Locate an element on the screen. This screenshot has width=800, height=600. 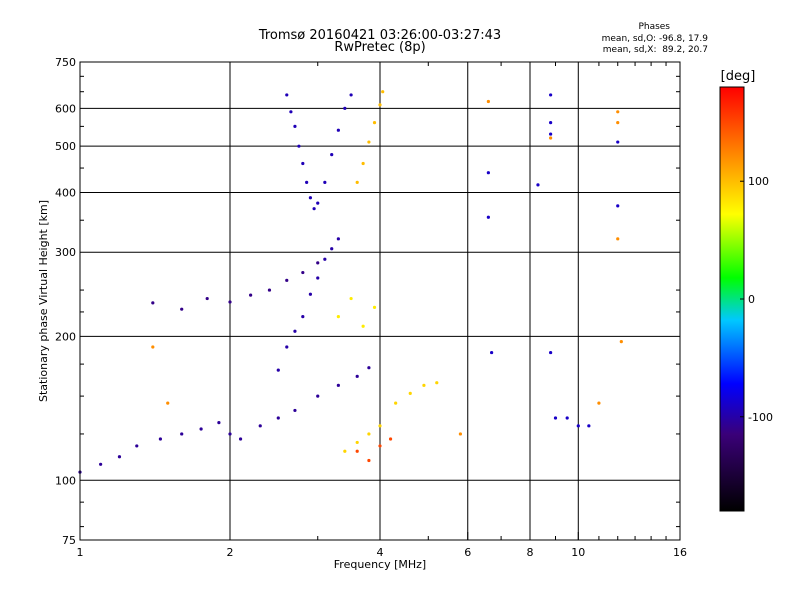
phase-x-stats: mean, sd,X: 89.2, 20.7 is located at coordinates (655, 50).